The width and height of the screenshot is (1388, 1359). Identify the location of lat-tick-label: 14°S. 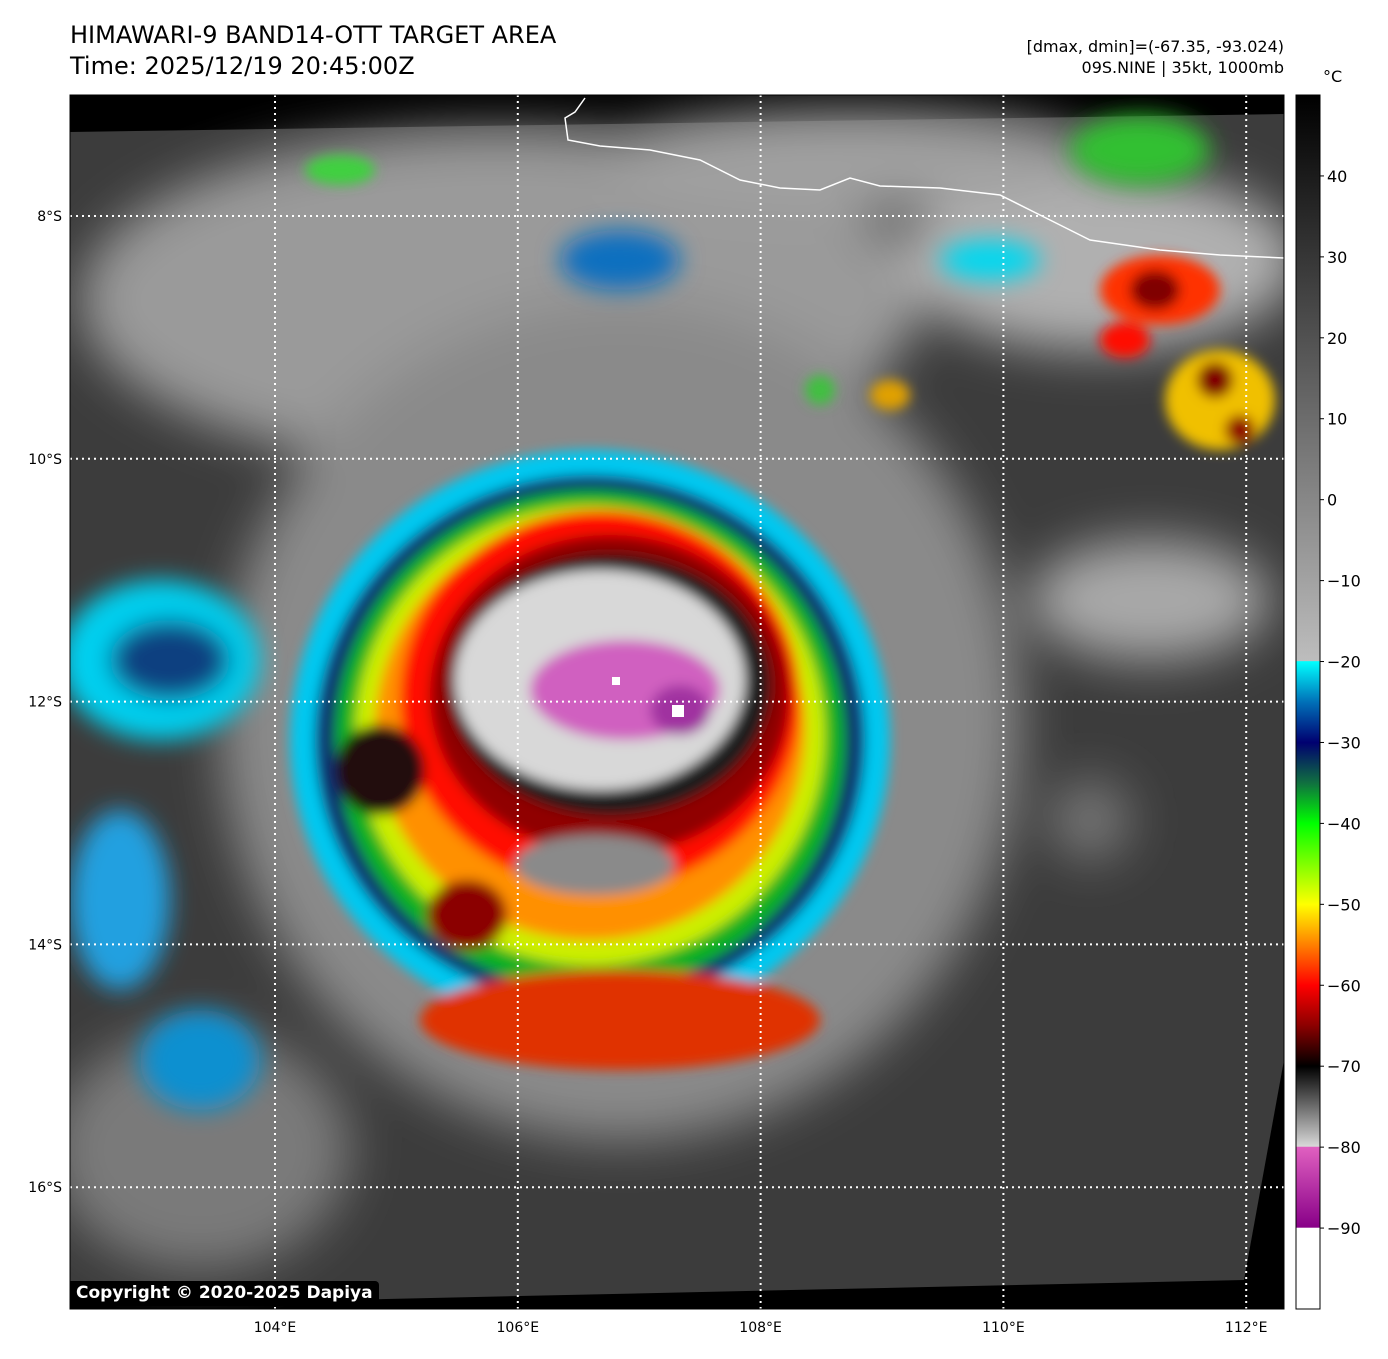
(45, 945).